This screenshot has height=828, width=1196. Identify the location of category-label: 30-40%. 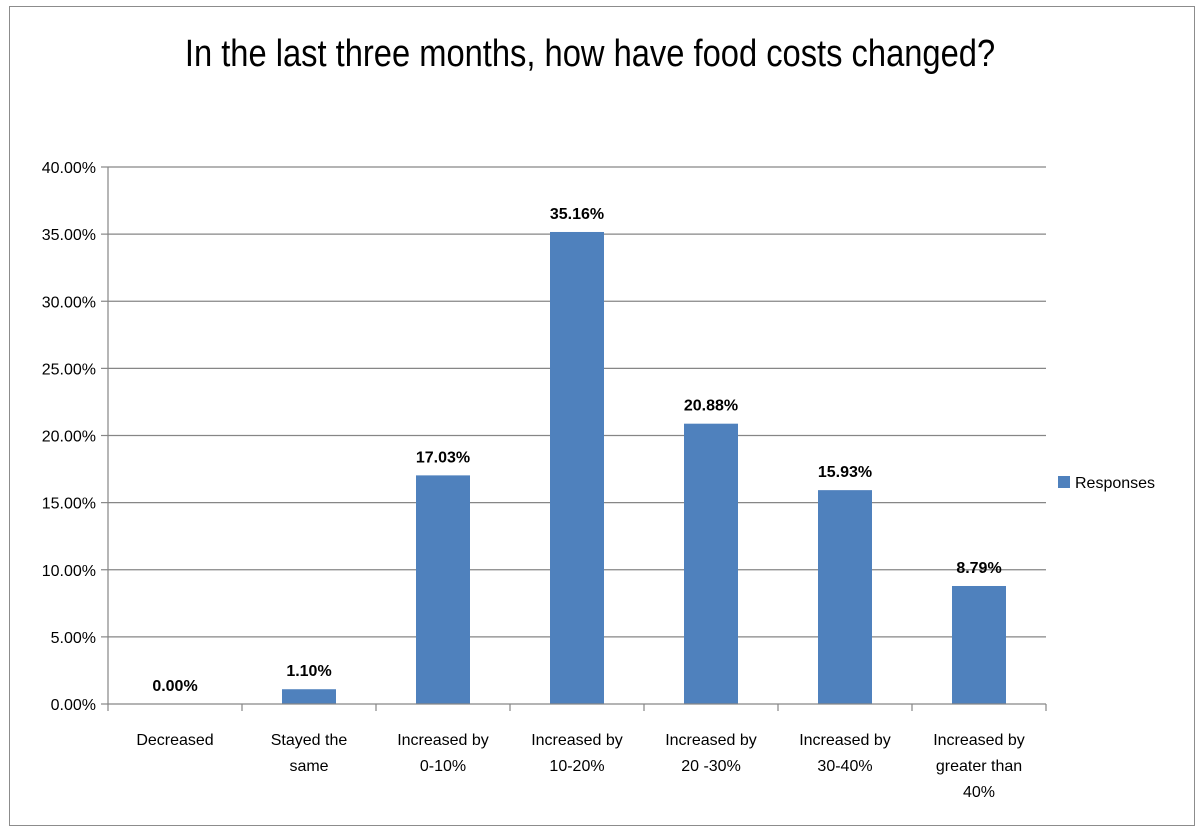
(844, 766).